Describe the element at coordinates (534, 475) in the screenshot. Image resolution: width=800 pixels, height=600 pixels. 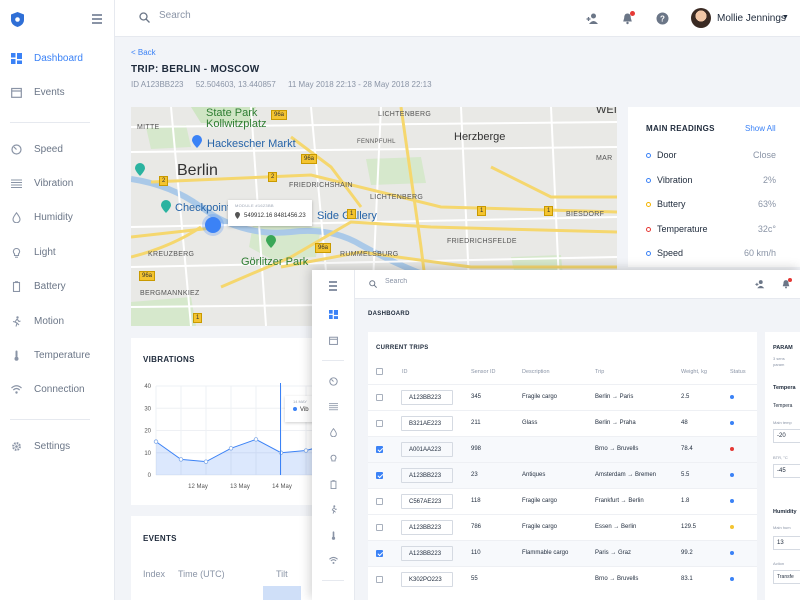
I see `description-cell: Antiques` at that location.